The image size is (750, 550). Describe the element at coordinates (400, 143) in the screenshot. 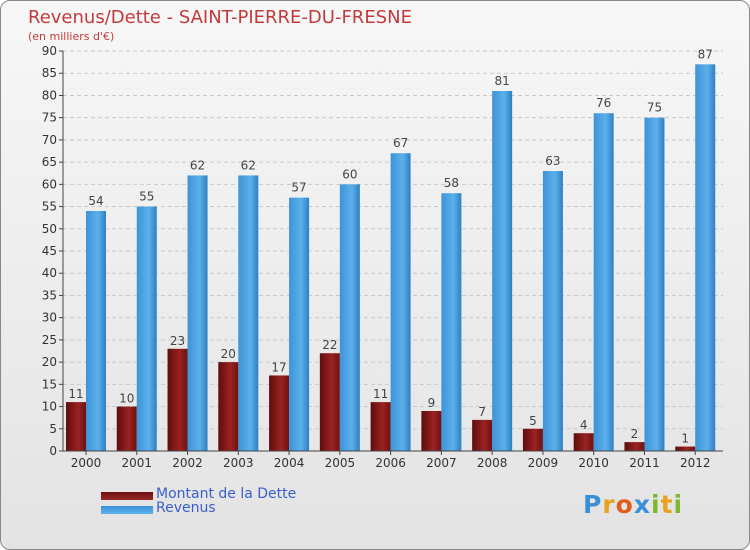

I see `data-label-revenue-2006: 67` at that location.